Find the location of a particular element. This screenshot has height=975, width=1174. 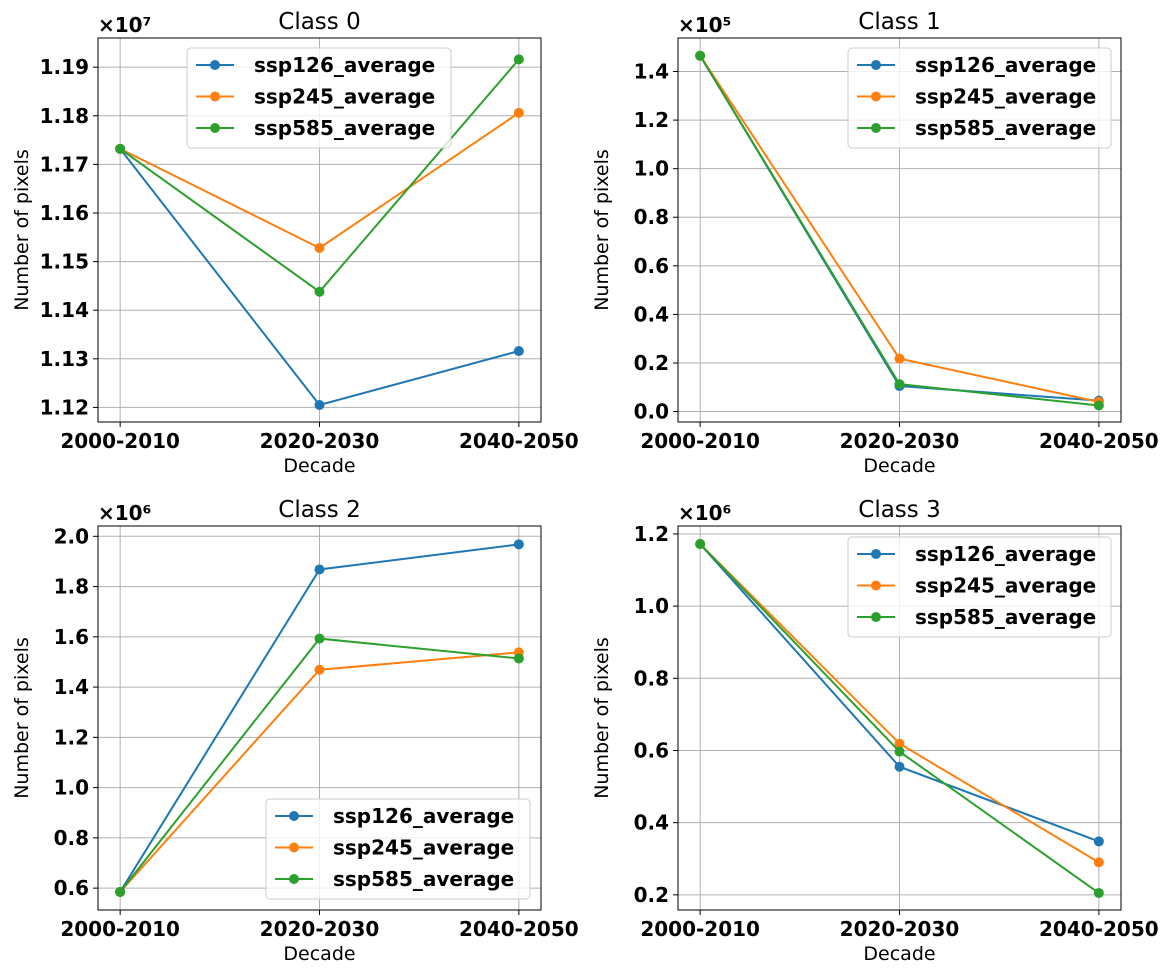

chart-title: Class 2 is located at coordinates (319, 510).